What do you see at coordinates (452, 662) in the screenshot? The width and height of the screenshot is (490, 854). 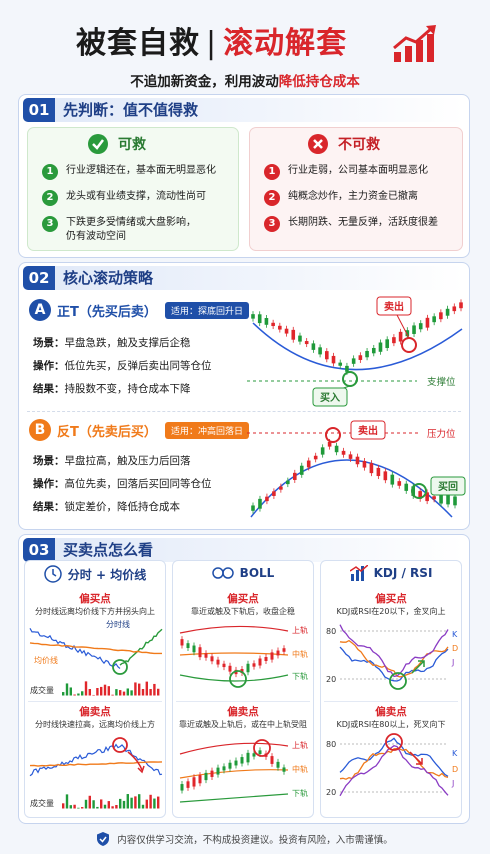 I see `chart-label: J` at bounding box center [452, 662].